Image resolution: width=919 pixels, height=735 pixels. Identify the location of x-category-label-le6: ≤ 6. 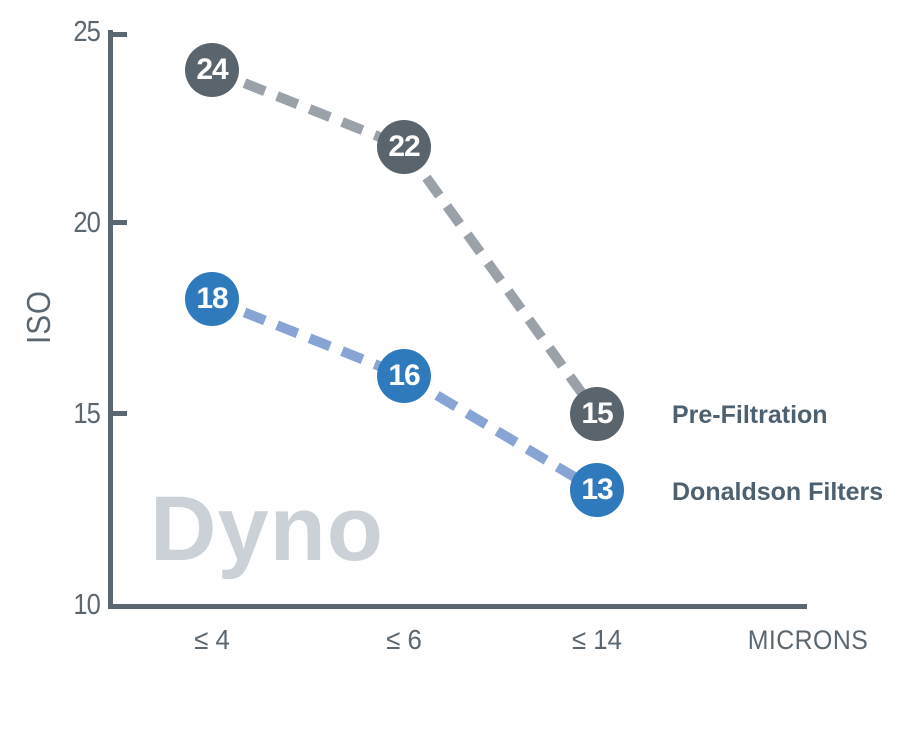
(404, 639).